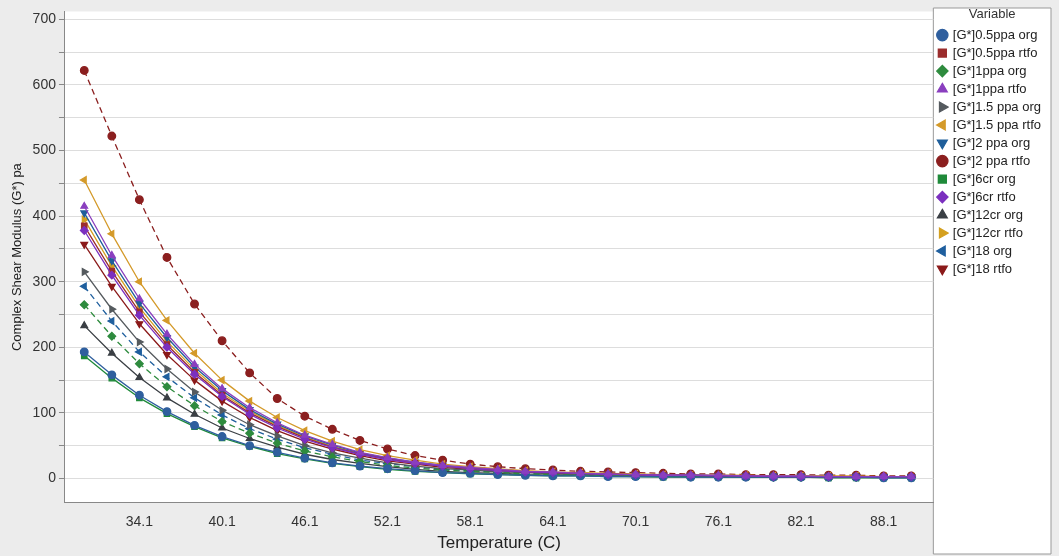 Image resolution: width=1059 pixels, height=556 pixels. Describe the element at coordinates (995, 34) in the screenshot. I see `legend-label: [G*]0.5ppa org` at that location.